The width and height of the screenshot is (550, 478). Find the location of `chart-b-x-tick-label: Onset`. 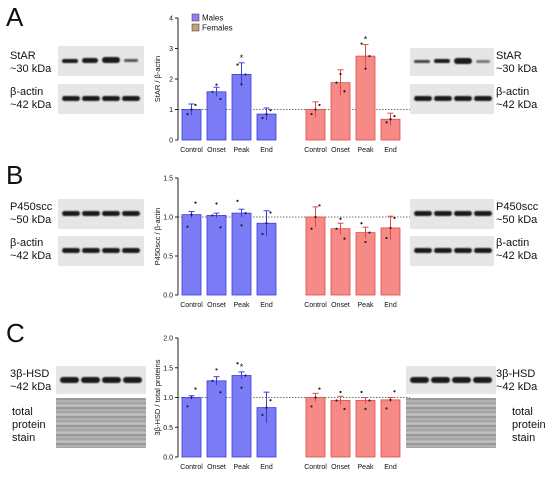

chart-b-x-tick-label: Onset is located at coordinates (340, 305).